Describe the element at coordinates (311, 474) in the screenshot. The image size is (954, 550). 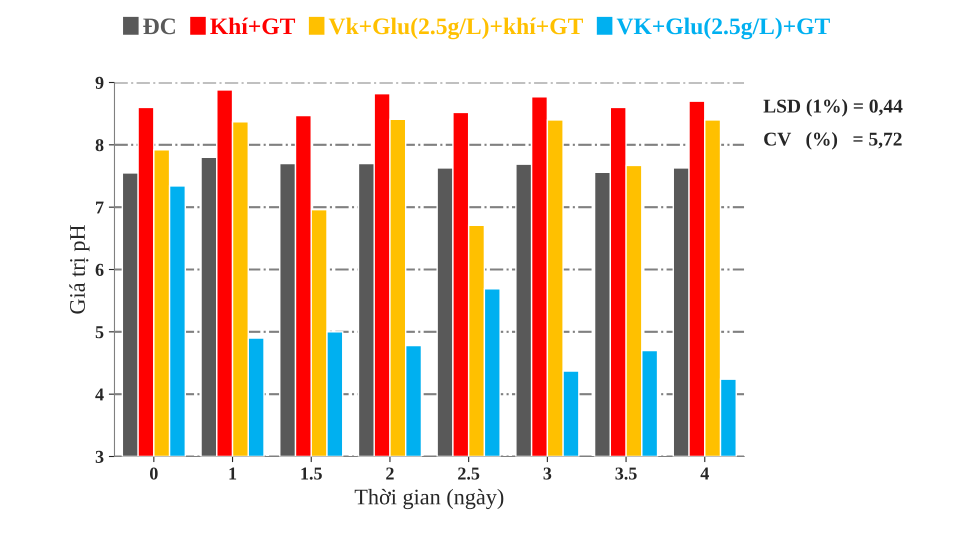
I see `x-tick-label: 1.5` at that location.